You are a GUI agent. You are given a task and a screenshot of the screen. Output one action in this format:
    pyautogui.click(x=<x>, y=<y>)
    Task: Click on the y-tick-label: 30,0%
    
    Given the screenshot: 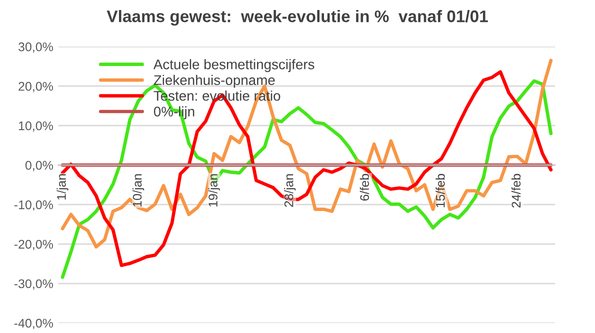 What is the action you would take?
    pyautogui.click(x=36, y=47)
    